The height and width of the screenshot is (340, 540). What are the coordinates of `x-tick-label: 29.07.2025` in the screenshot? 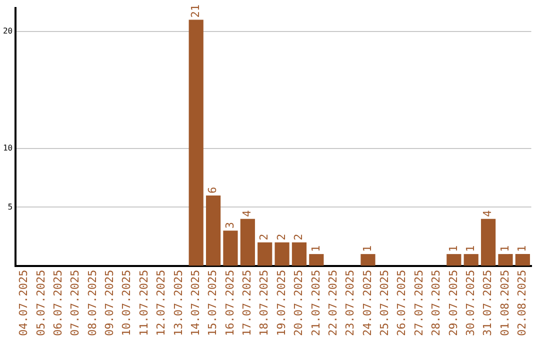 It's located at (453, 303).